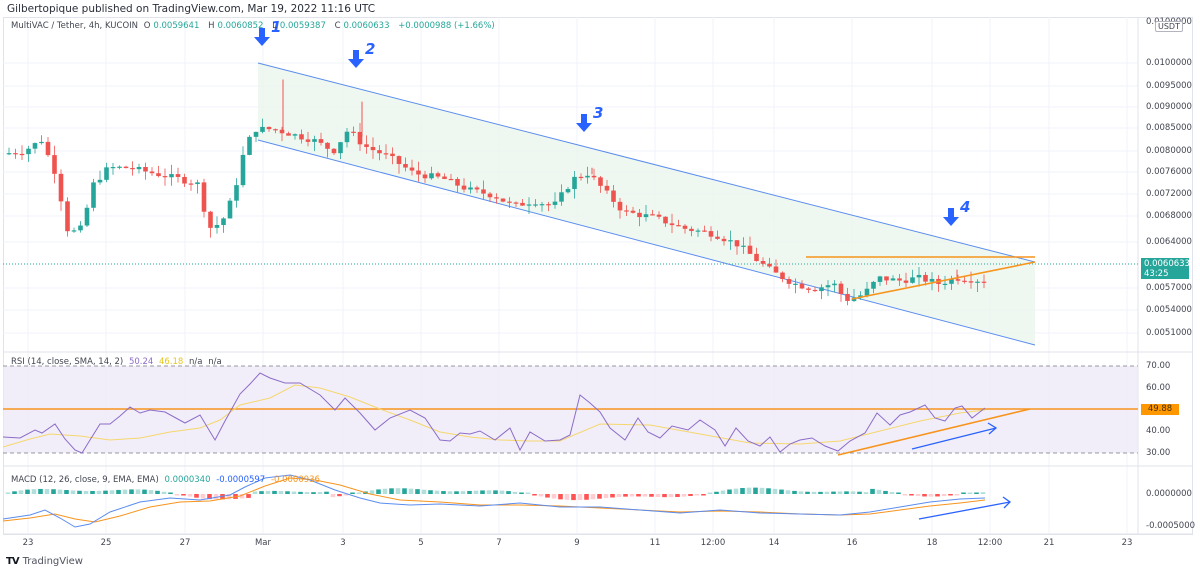 The width and height of the screenshot is (1200, 574). What do you see at coordinates (370, 49) in the screenshot?
I see `svg-text: 2` at bounding box center [370, 49].